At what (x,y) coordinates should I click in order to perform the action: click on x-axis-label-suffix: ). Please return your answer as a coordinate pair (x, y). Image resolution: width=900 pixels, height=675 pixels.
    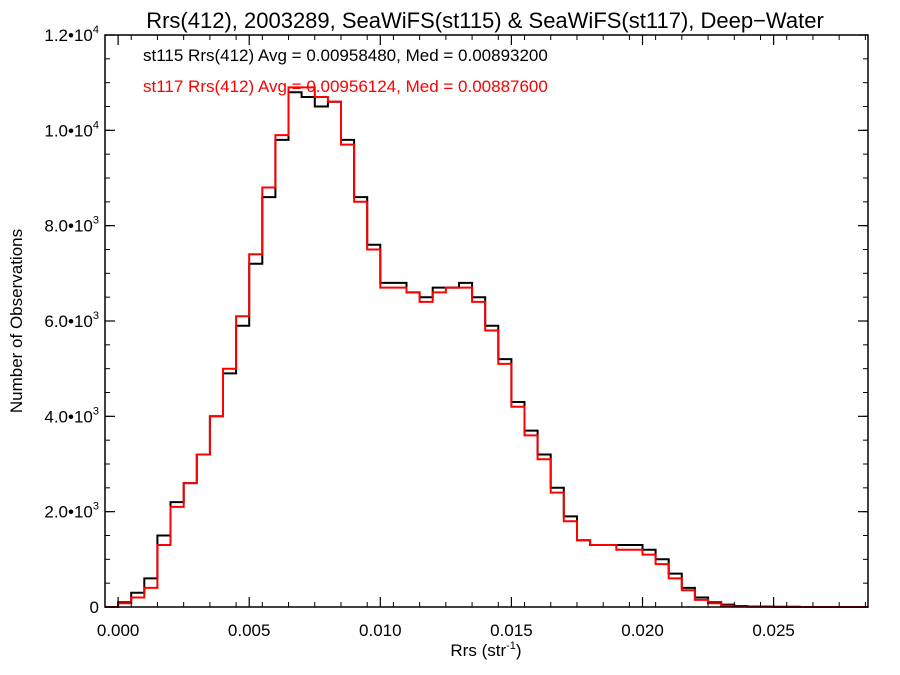
    Looking at the image, I should click on (519, 650).